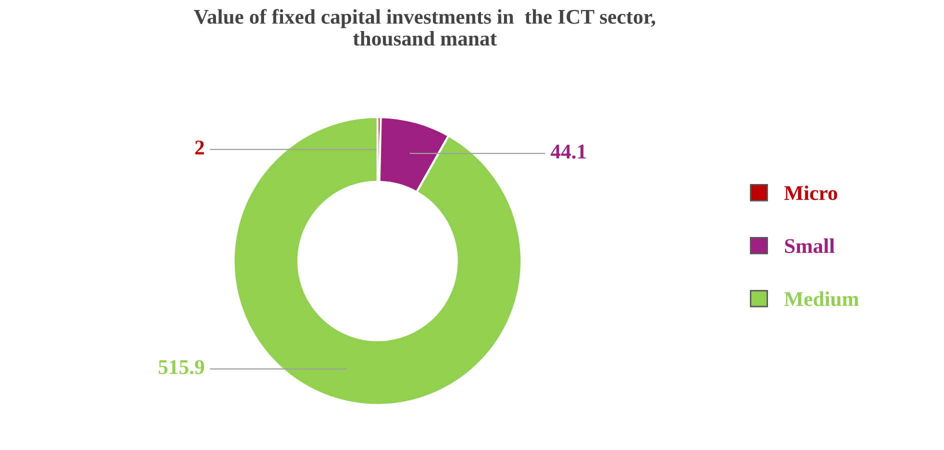 The width and height of the screenshot is (944, 450). What do you see at coordinates (568, 151) in the screenshot?
I see `data-label: 44.1` at bounding box center [568, 151].